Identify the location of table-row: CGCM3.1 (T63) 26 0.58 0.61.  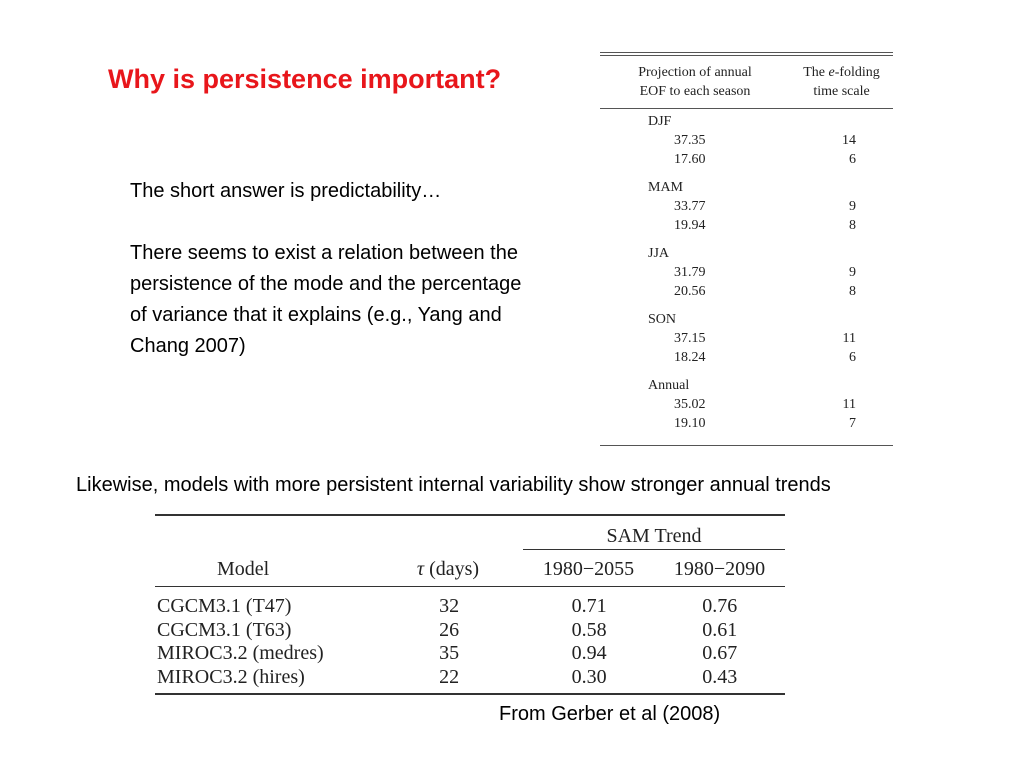
(470, 631).